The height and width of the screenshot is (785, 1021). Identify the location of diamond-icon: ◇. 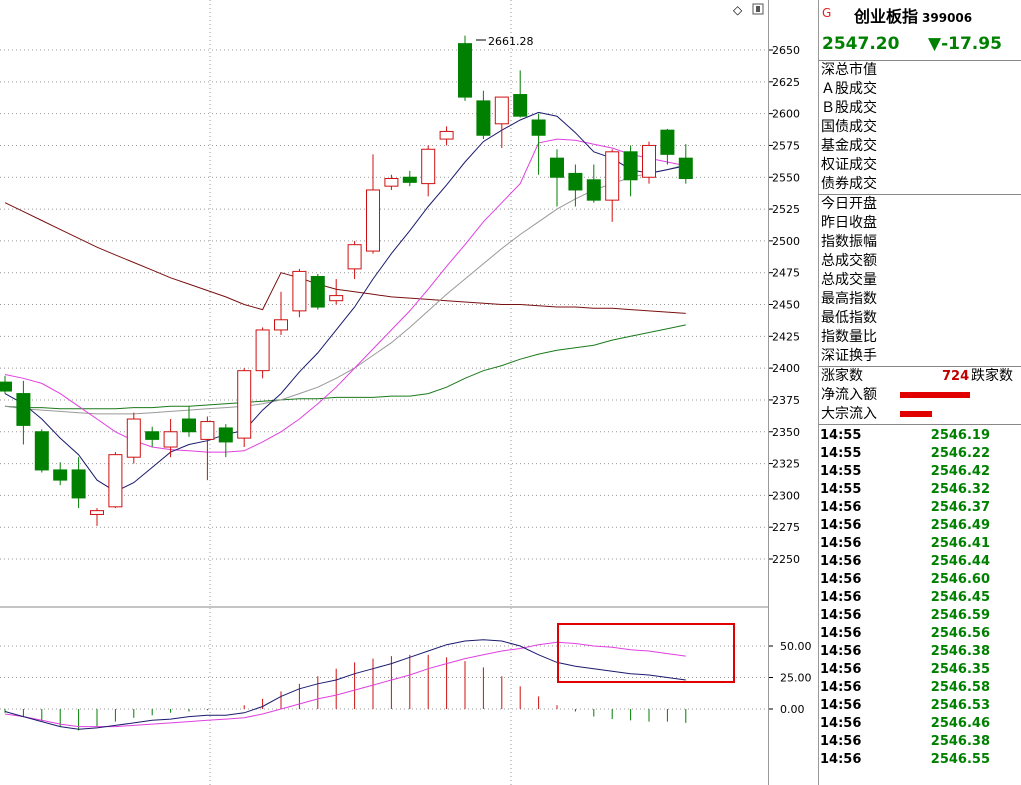
(738, 10).